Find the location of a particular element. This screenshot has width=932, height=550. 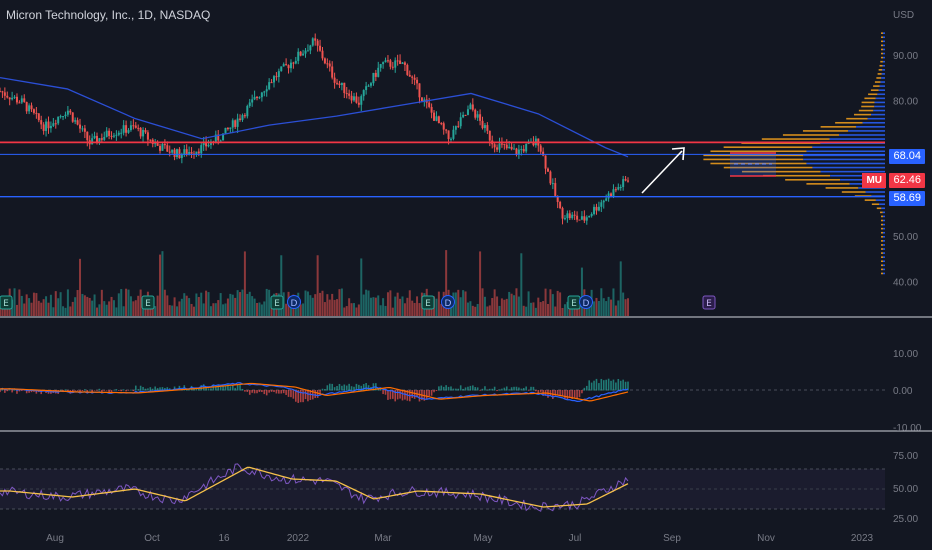

rsi-tick-label: 25.00 is located at coordinates (905, 519).